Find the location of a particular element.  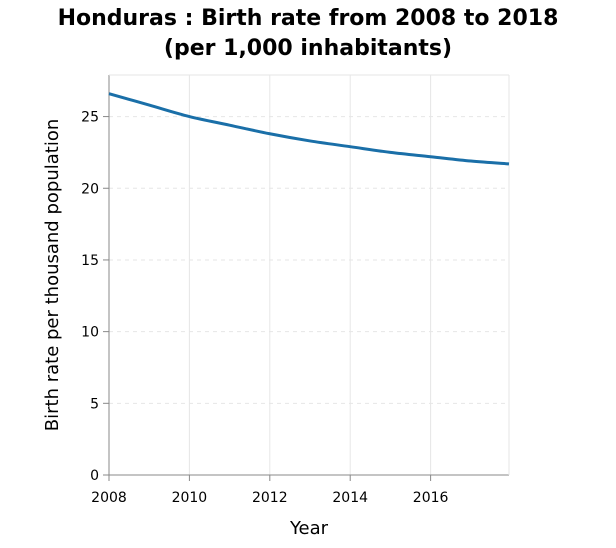

series-lines is located at coordinates (309, 129).